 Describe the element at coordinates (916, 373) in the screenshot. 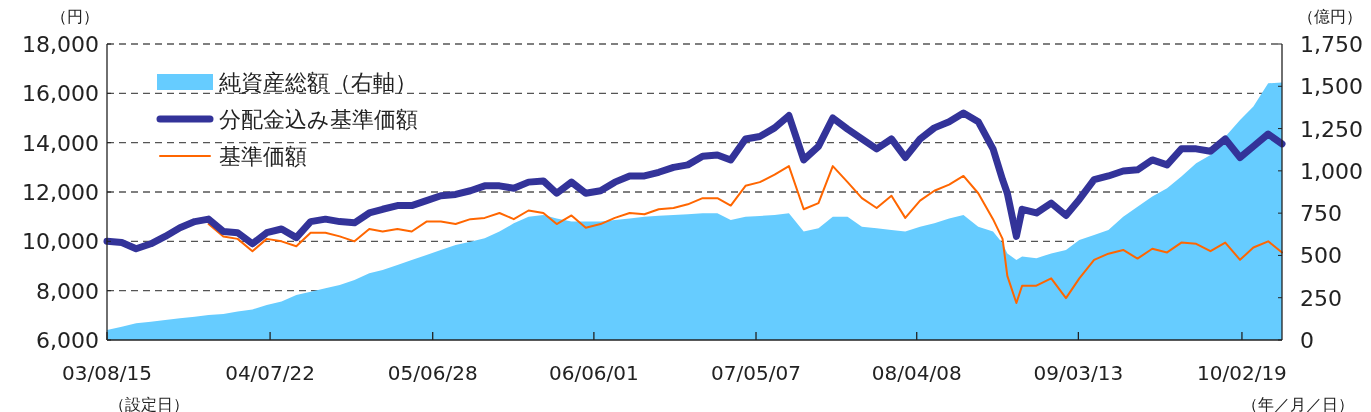

I see `x-tick-label: 08/04/08` at that location.